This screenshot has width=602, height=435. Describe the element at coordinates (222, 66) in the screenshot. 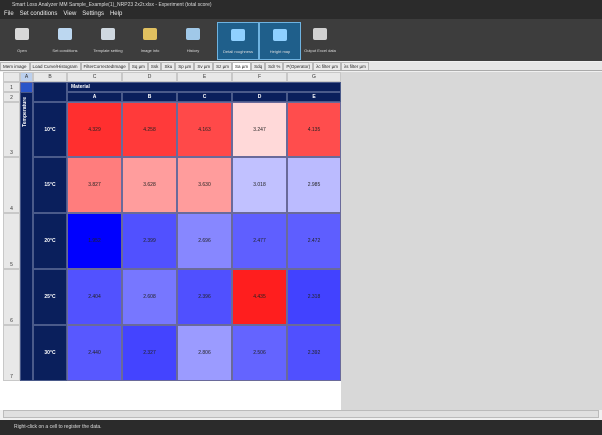

I see `sheet-tab: Sz µm` at that location.